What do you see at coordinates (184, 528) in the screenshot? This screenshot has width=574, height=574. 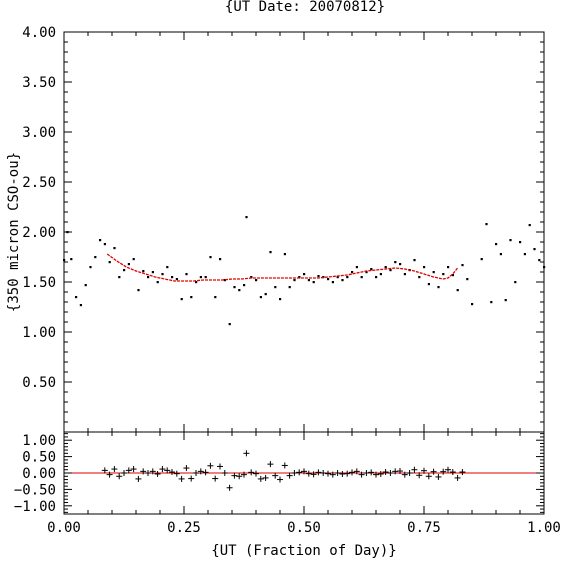 I see `x-tick-label: 0.25` at bounding box center [184, 528].